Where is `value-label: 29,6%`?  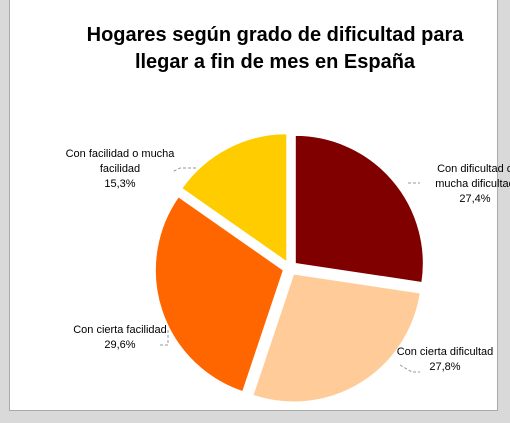 value-label: 29,6% is located at coordinates (120, 345).